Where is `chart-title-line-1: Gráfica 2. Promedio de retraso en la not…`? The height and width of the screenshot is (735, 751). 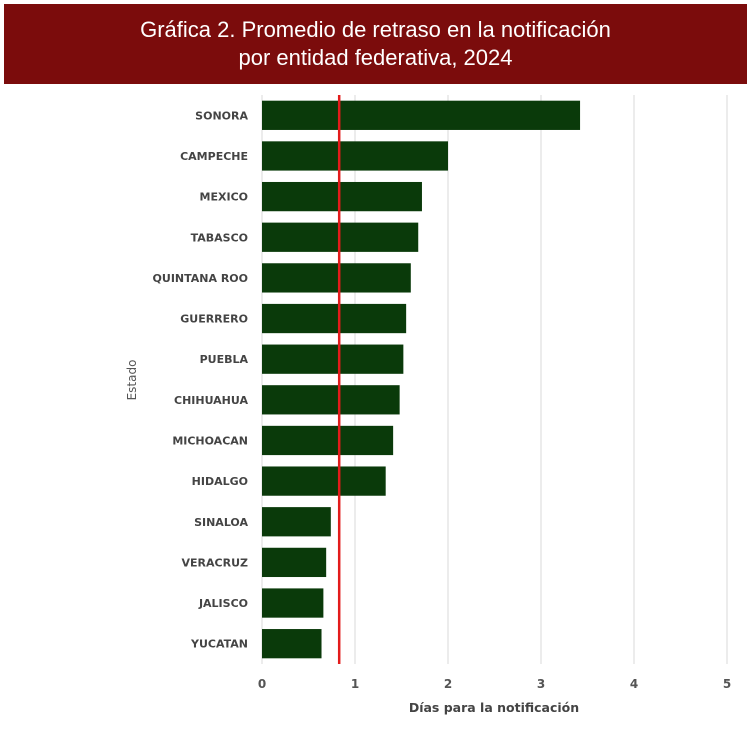 chart-title-line-1: Gráfica 2. Promedio de retraso en la not… is located at coordinates (375, 29).